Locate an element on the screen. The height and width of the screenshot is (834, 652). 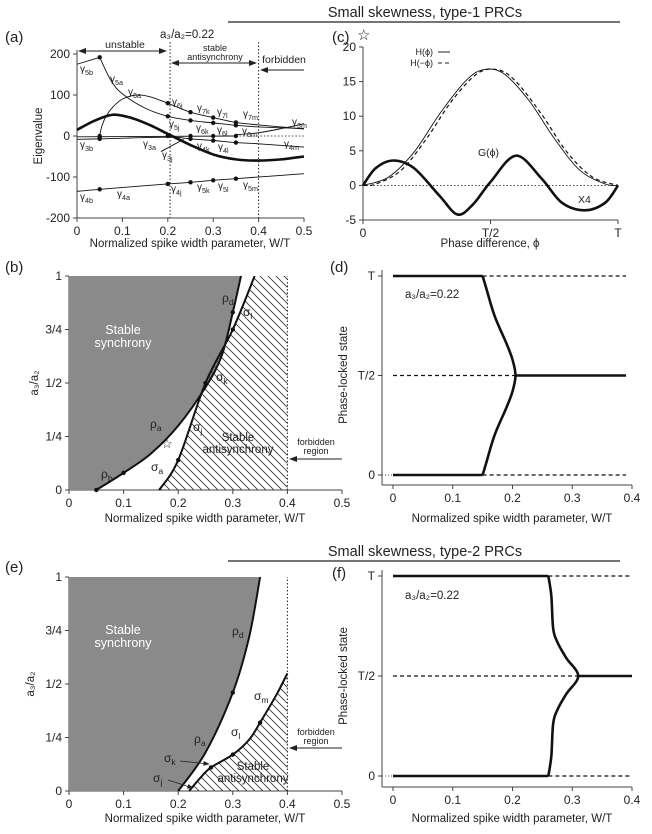
ratio-label: a₃/a₂=0.22 is located at coordinates (187, 35).